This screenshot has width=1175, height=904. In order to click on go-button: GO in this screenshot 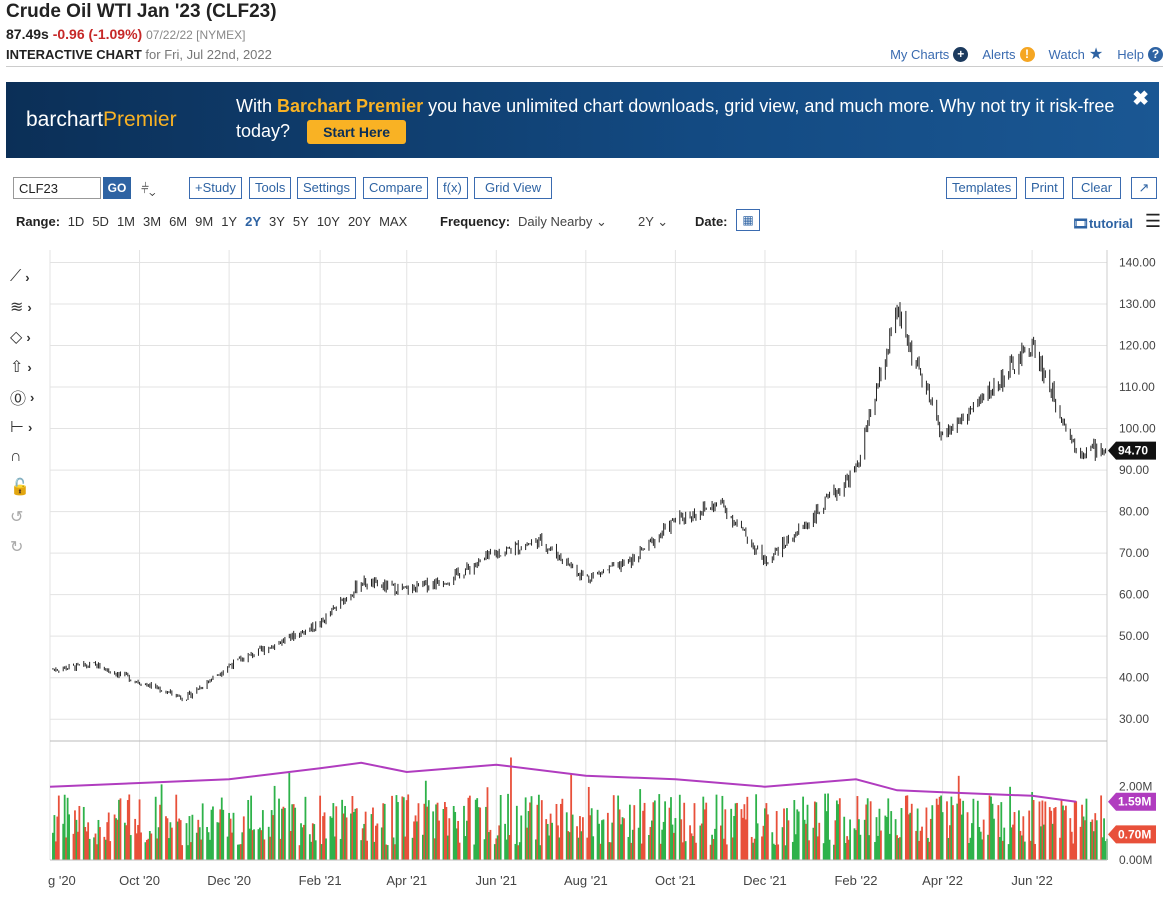, I will do `click(117, 188)`.